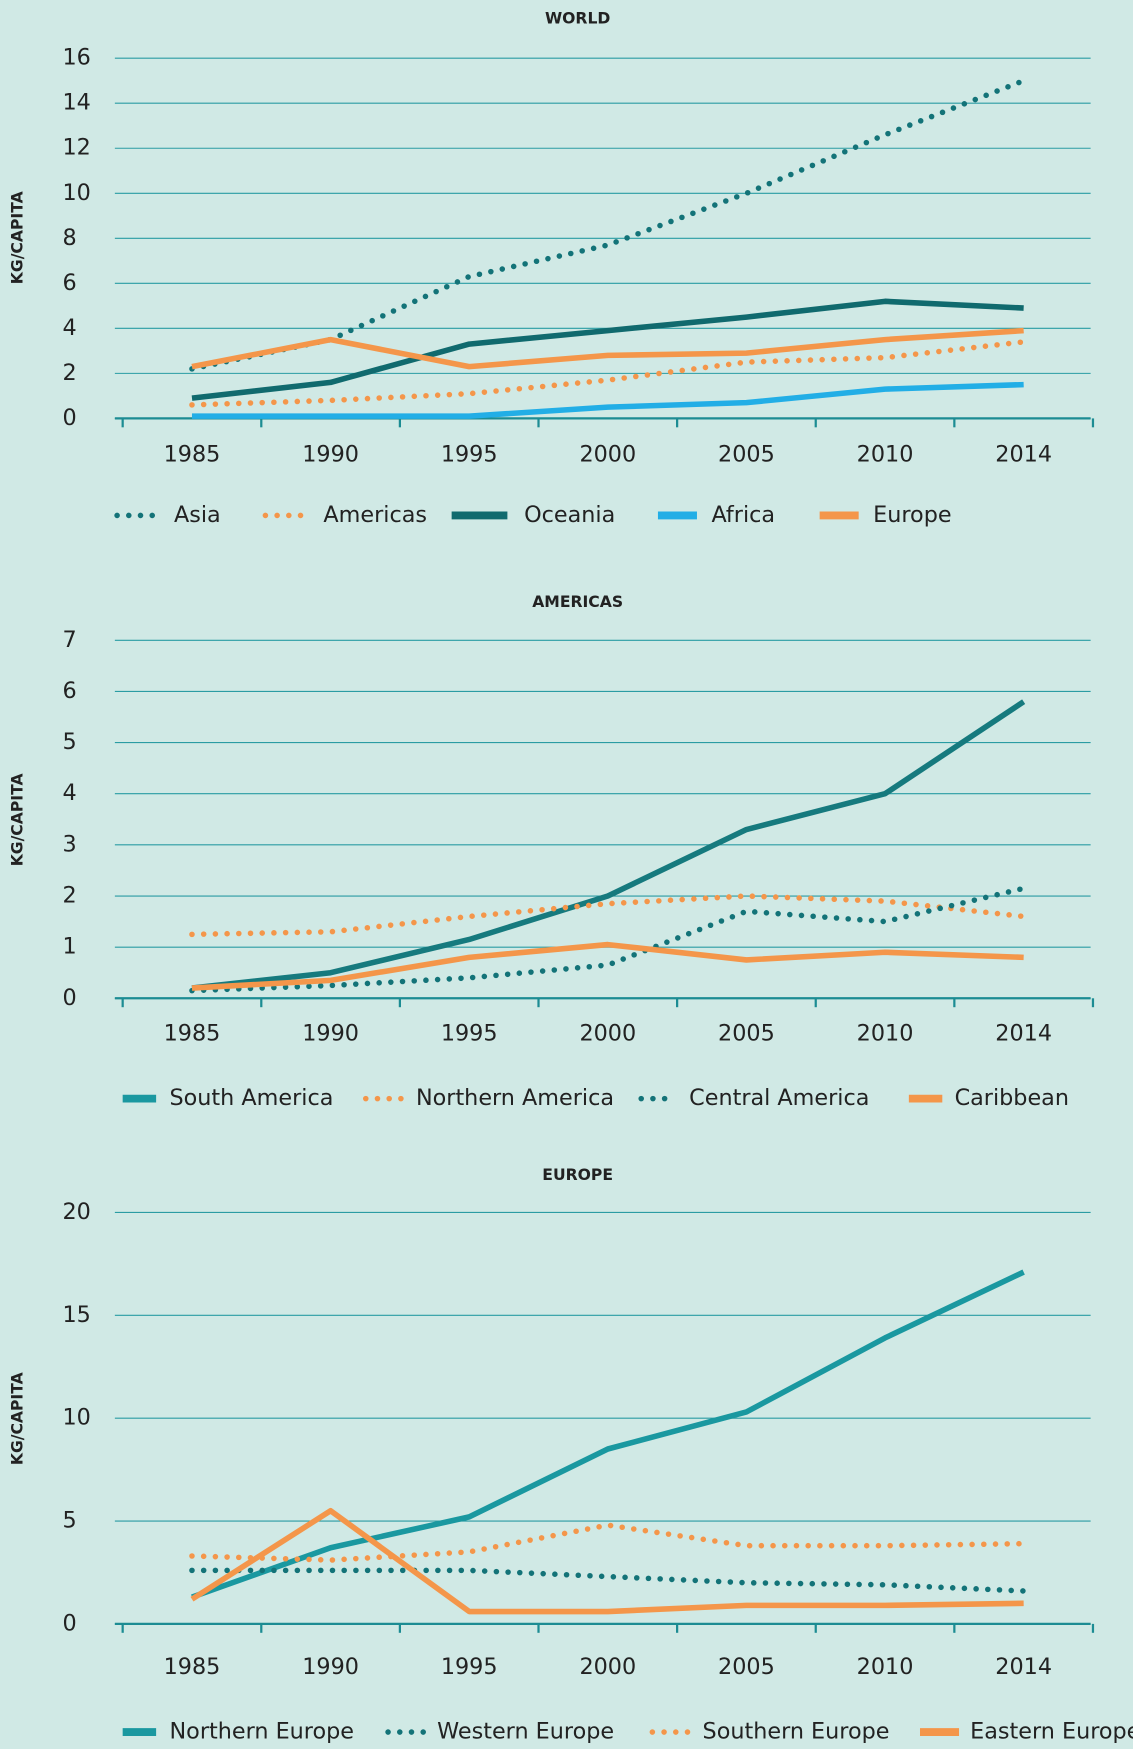  Describe the element at coordinates (577, 602) in the screenshot. I see `chart-title: AMERICAS` at that location.